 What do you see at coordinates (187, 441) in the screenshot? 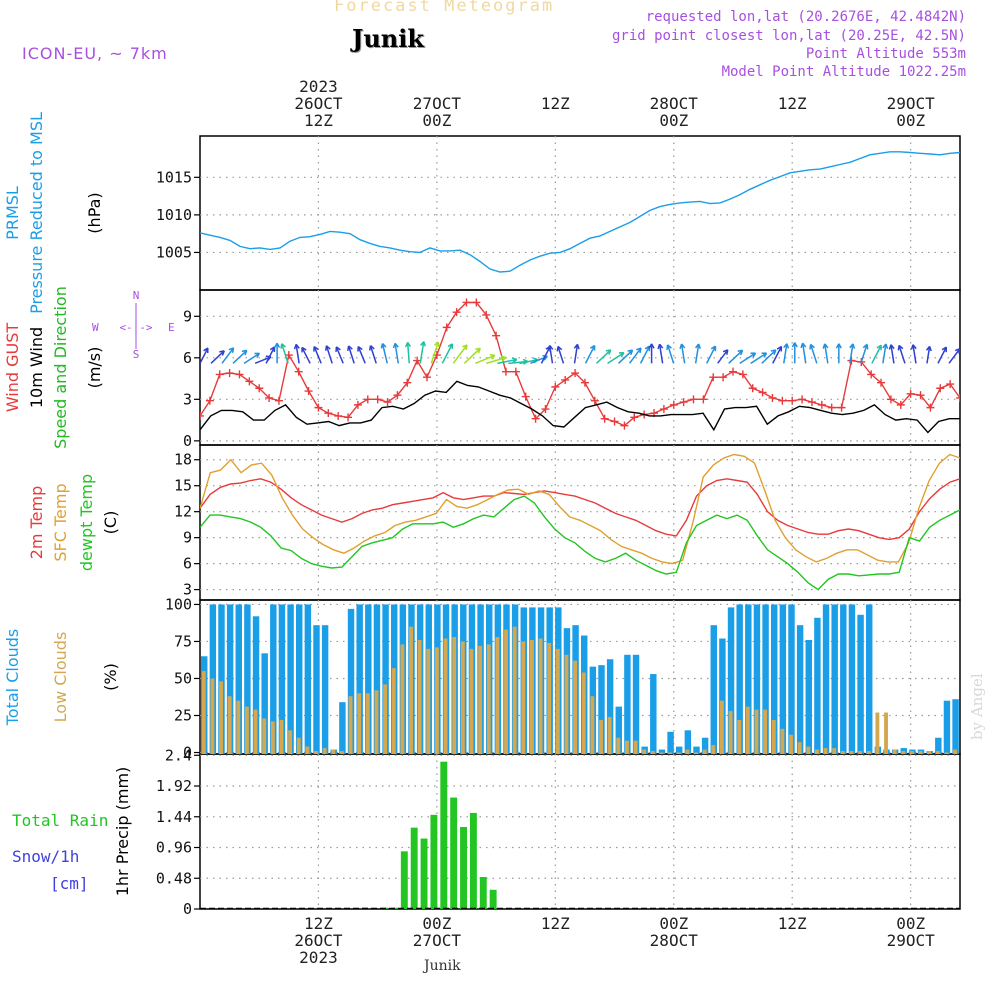
I see `y-tick-label: 0` at bounding box center [187, 441].